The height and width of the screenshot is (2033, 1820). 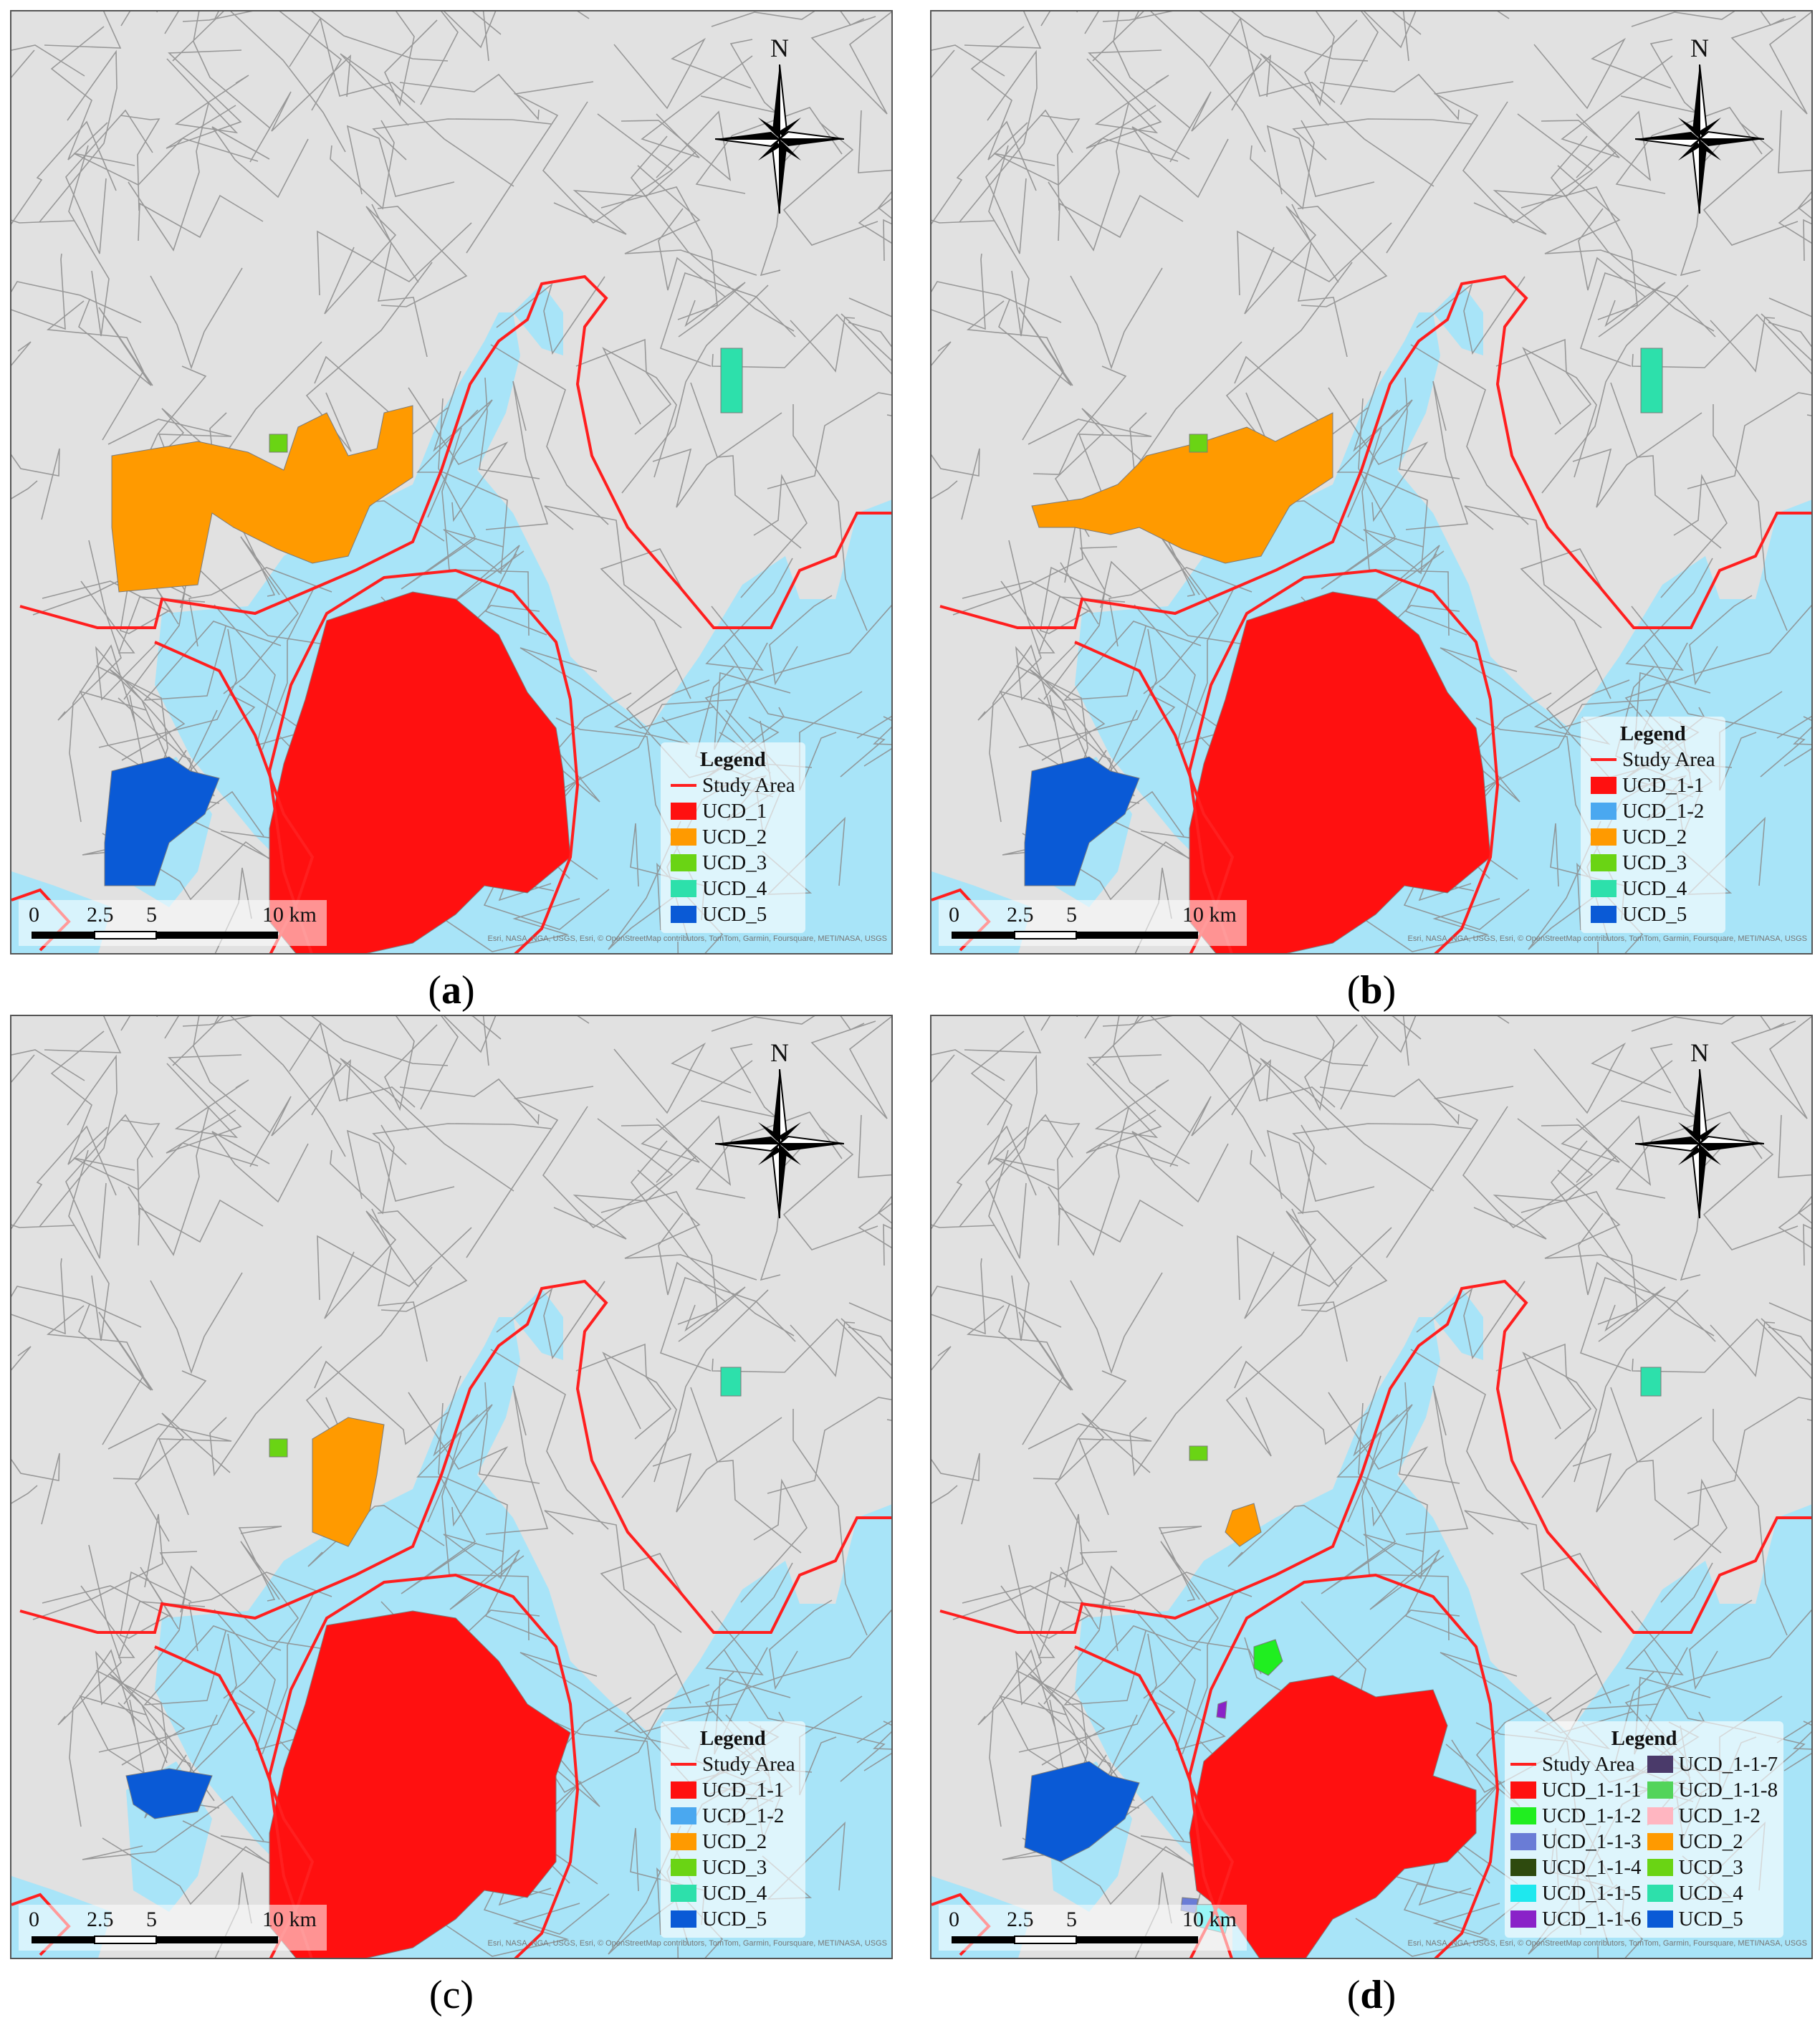 What do you see at coordinates (151, 1919) in the screenshot?
I see `scale-label: 5` at bounding box center [151, 1919].